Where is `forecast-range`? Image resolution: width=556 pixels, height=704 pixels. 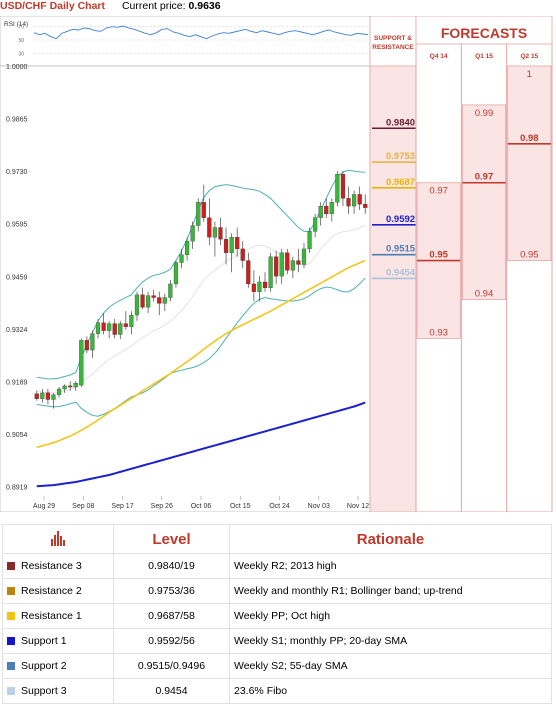
forecast-range is located at coordinates (529, 163).